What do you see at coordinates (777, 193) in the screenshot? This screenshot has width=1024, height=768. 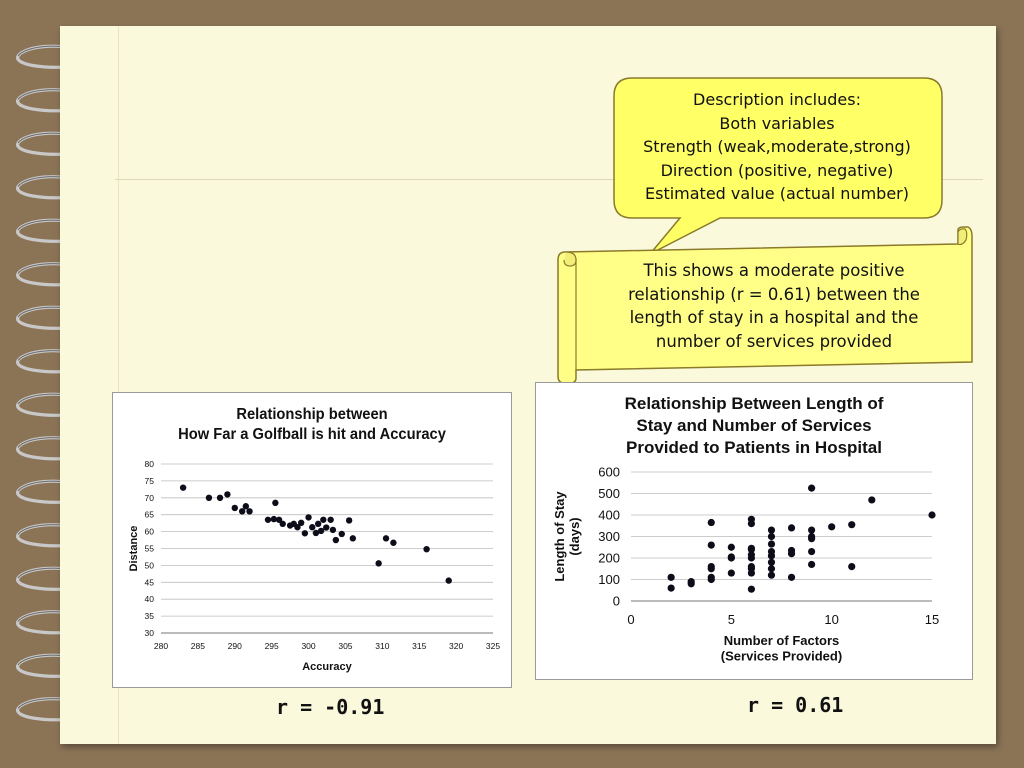 I see `callout-line: Estimated value (actual number)` at bounding box center [777, 193].